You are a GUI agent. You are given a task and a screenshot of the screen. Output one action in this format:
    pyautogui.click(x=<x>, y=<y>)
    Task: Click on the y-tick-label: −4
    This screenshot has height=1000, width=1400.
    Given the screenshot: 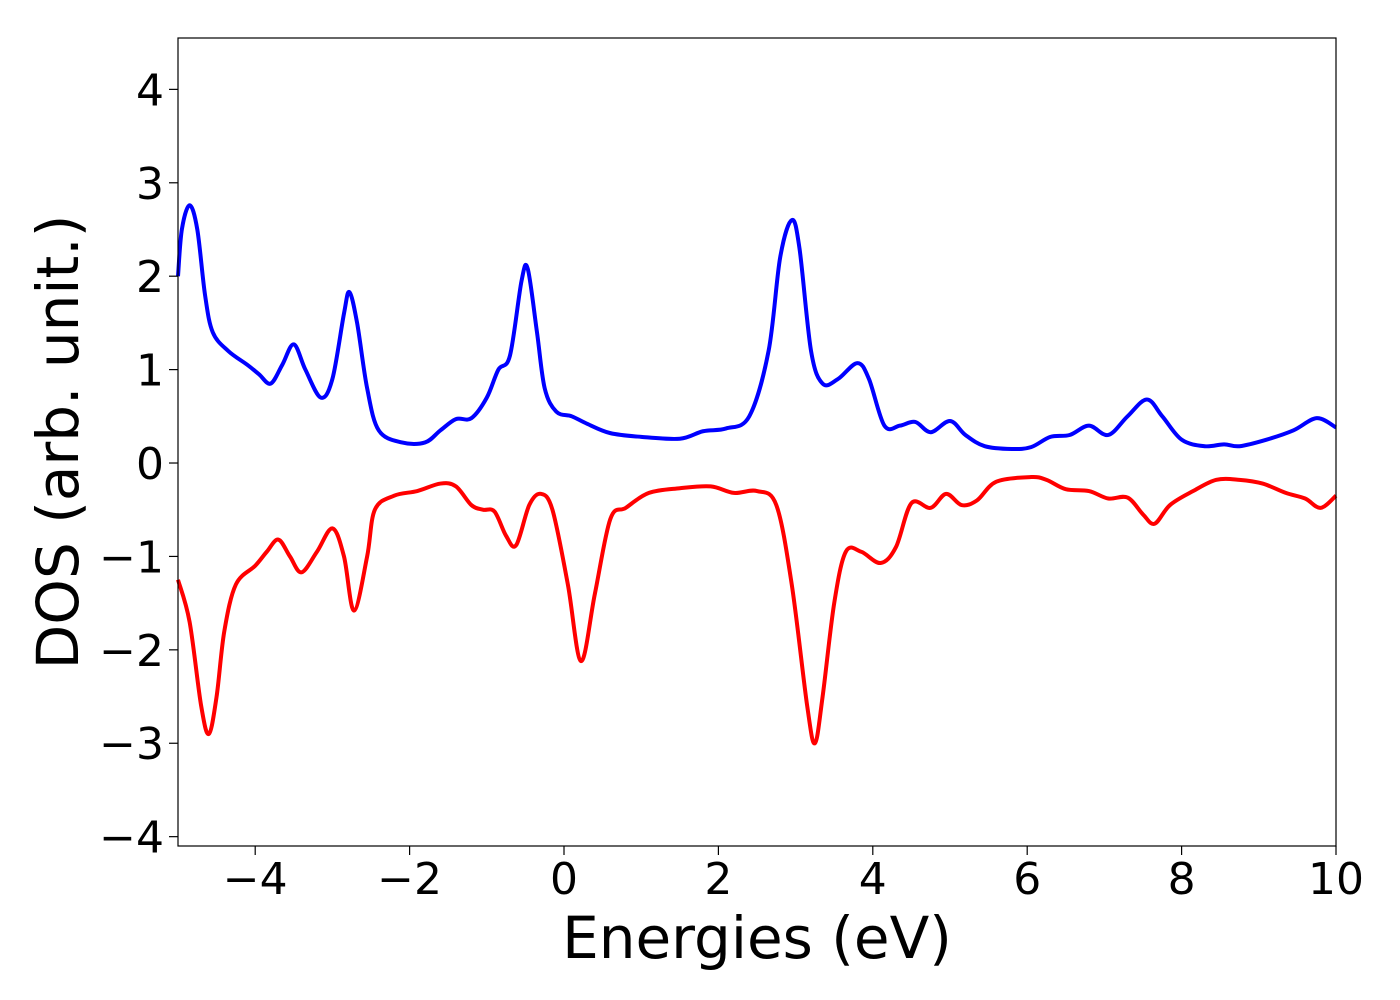 What is the action you would take?
    pyautogui.click(x=131, y=838)
    